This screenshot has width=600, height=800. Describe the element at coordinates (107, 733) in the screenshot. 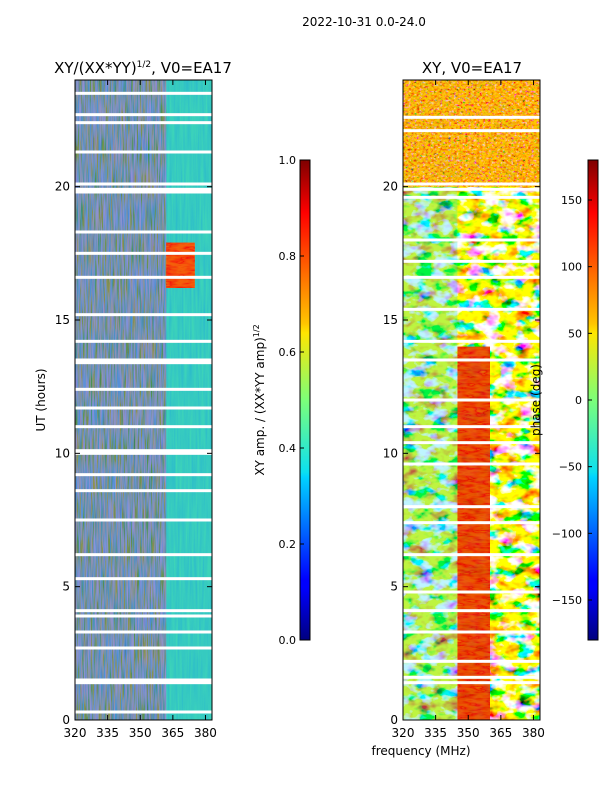

I see `amplitude-xtick-label: 335` at that location.